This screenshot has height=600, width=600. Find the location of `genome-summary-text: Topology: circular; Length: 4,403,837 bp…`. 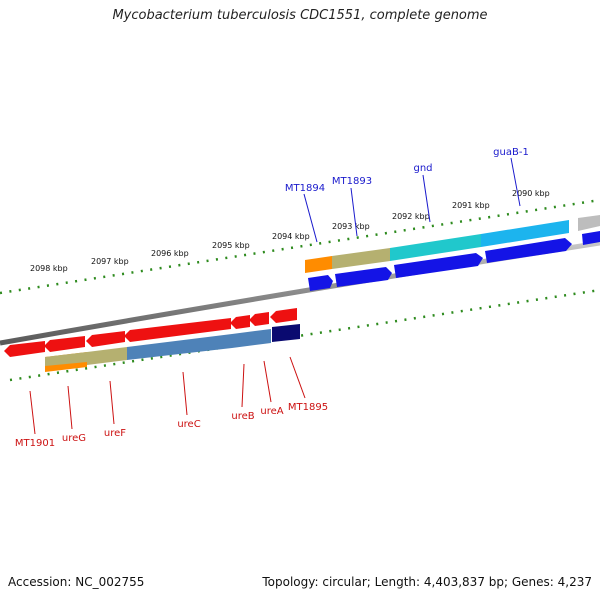

genome-summary-text: Topology: circular; Length: 4,403,837 bp… is located at coordinates (427, 582).